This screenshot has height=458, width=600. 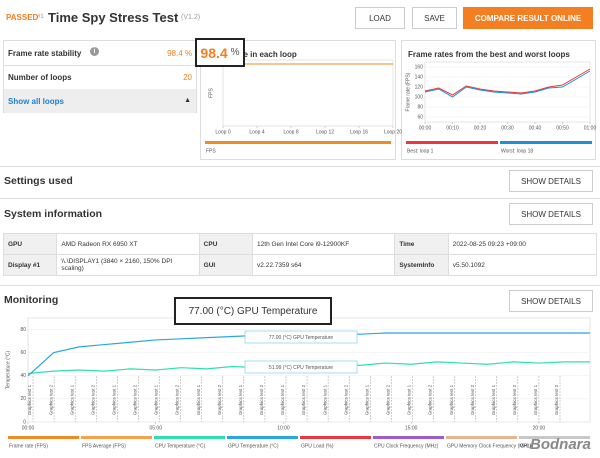 What do you see at coordinates (226, 265) in the screenshot?
I see `cell-label: GUI` at bounding box center [226, 265].